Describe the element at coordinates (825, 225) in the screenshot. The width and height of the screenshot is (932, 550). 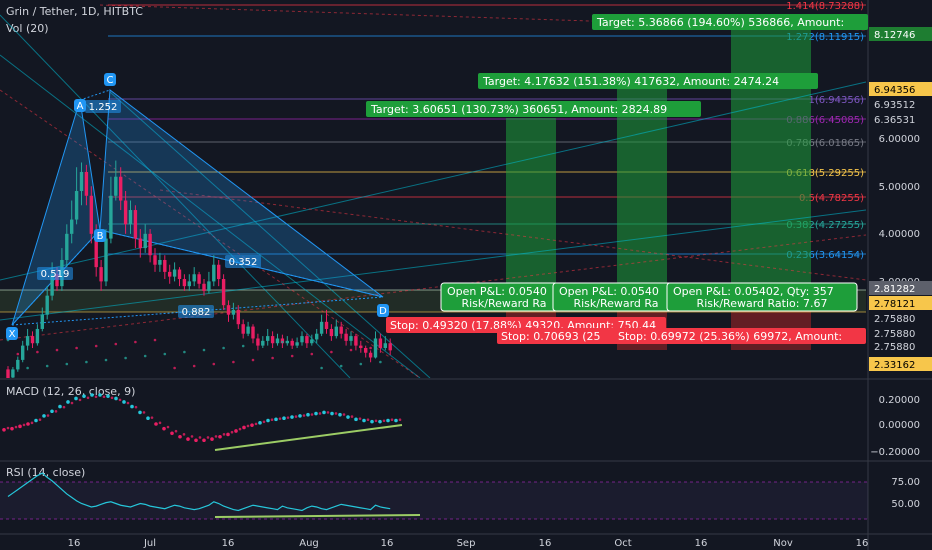
I see `fib-level-label: 0.382(4.27255)` at that location.